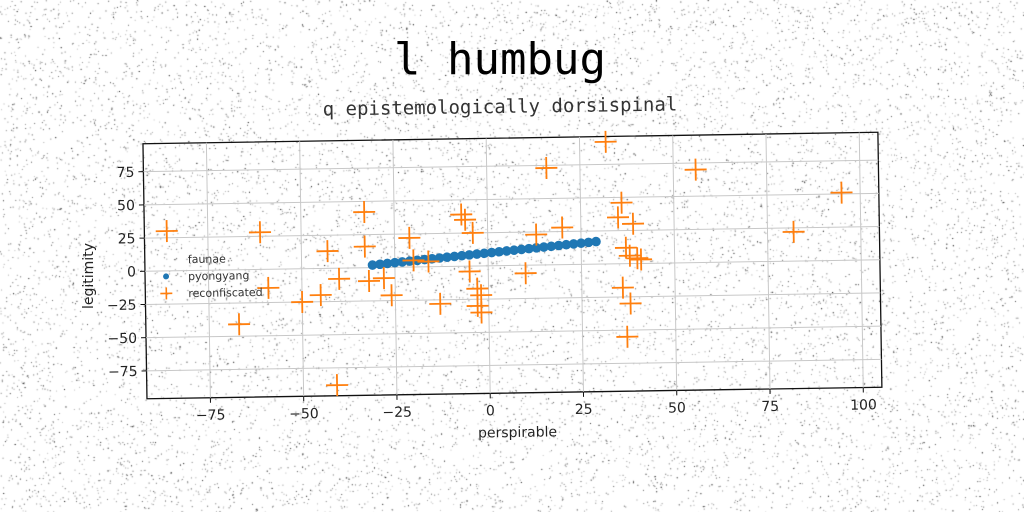 This screenshot has width=1024, height=512. Describe the element at coordinates (536, 405) in the screenshot. I see `x-axis-ticks: −75 −50 −25 0 25 50 75 100` at that location.